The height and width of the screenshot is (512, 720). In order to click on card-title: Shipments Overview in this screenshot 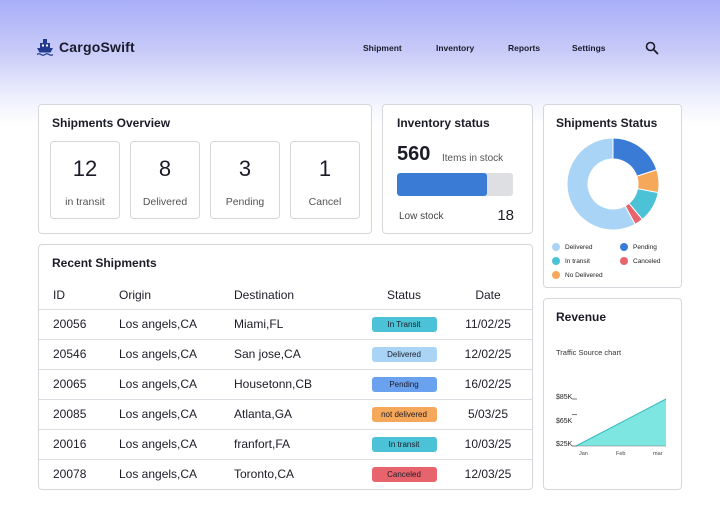, I will do `click(111, 123)`.